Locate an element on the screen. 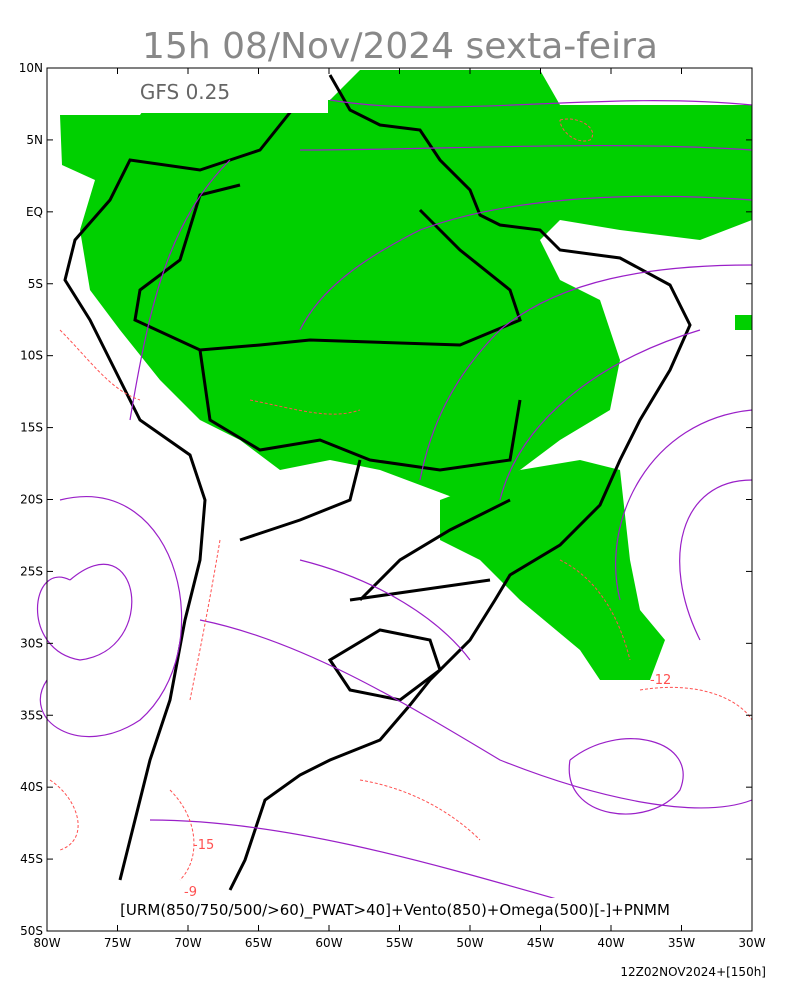 The image size is (800, 1000). lon-label: 30W is located at coordinates (751, 943).